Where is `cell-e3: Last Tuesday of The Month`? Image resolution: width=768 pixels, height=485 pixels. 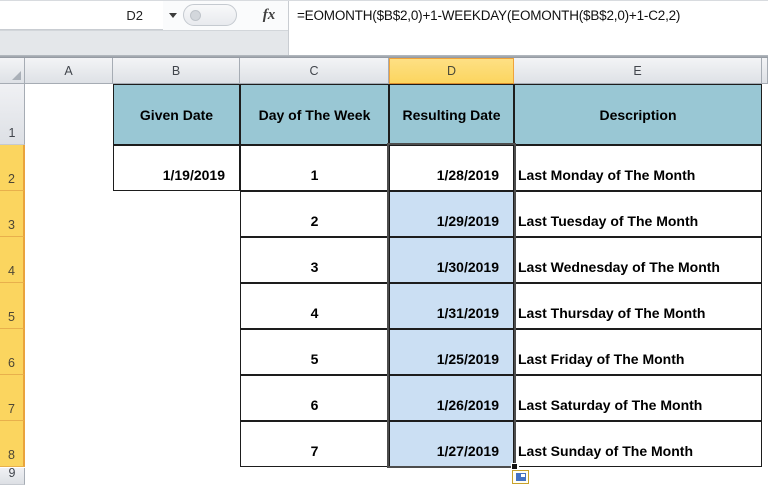
cell-e3: Last Tuesday of The Month is located at coordinates (638, 214).